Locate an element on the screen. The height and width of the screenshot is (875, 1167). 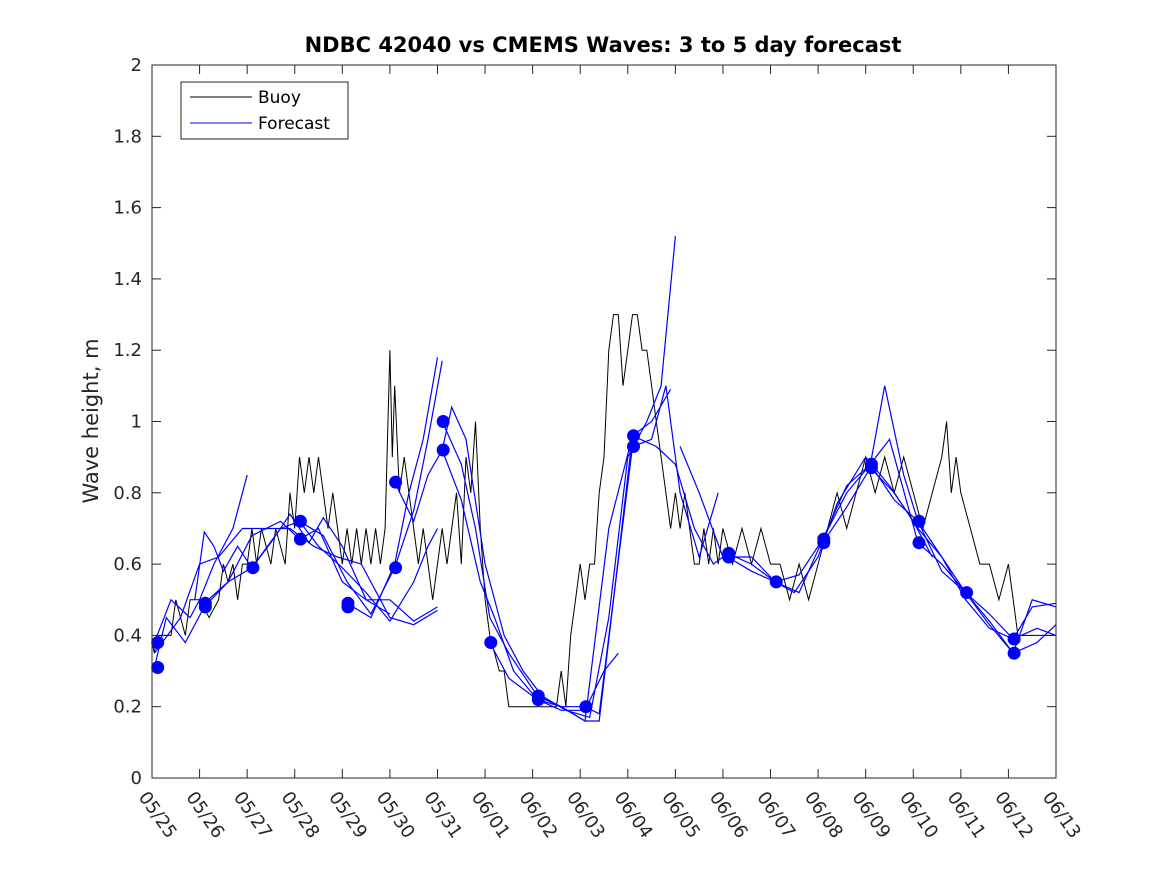
legend-box is located at coordinates (264, 110).